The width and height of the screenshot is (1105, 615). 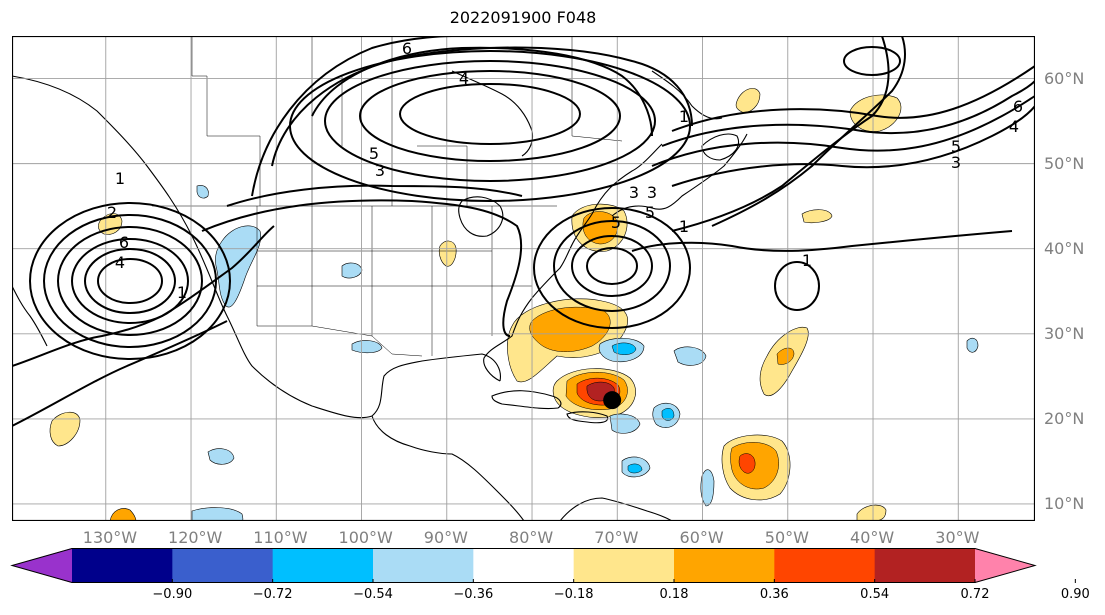 What do you see at coordinates (1064, 333) in the screenshot?
I see `latitude-label: 30°N` at bounding box center [1064, 333].